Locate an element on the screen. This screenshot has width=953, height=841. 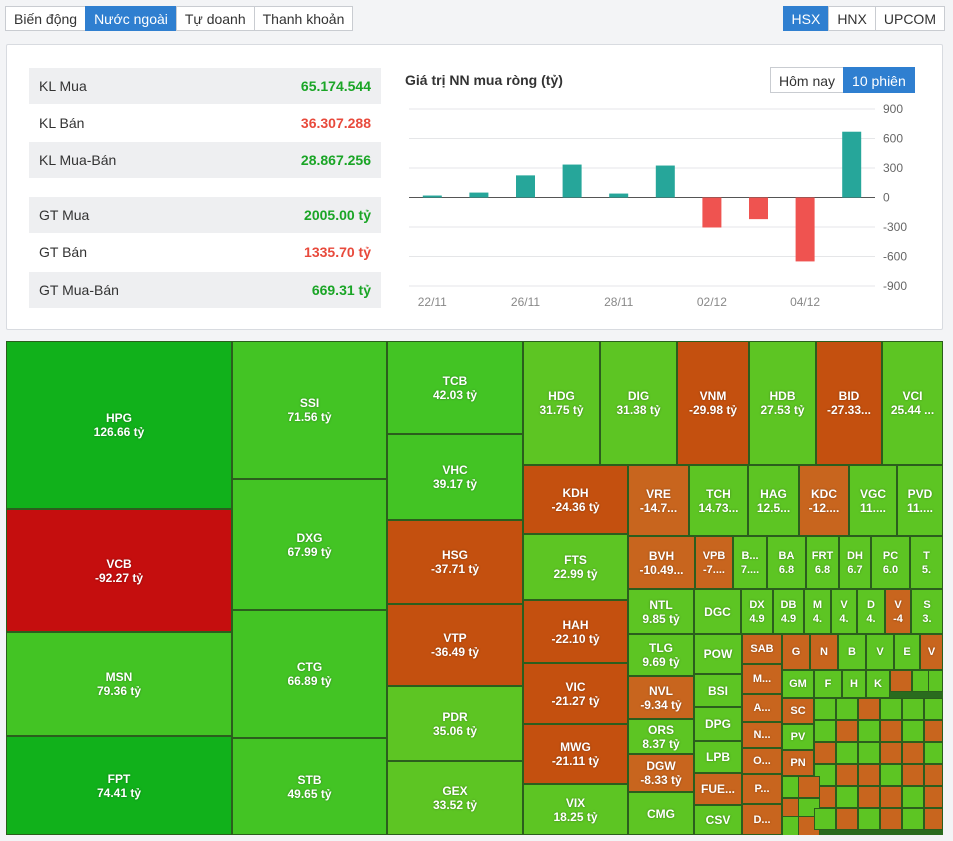
treemap-cell-fpt: FPT 74.41 tỷ is located at coordinates (119, 785).